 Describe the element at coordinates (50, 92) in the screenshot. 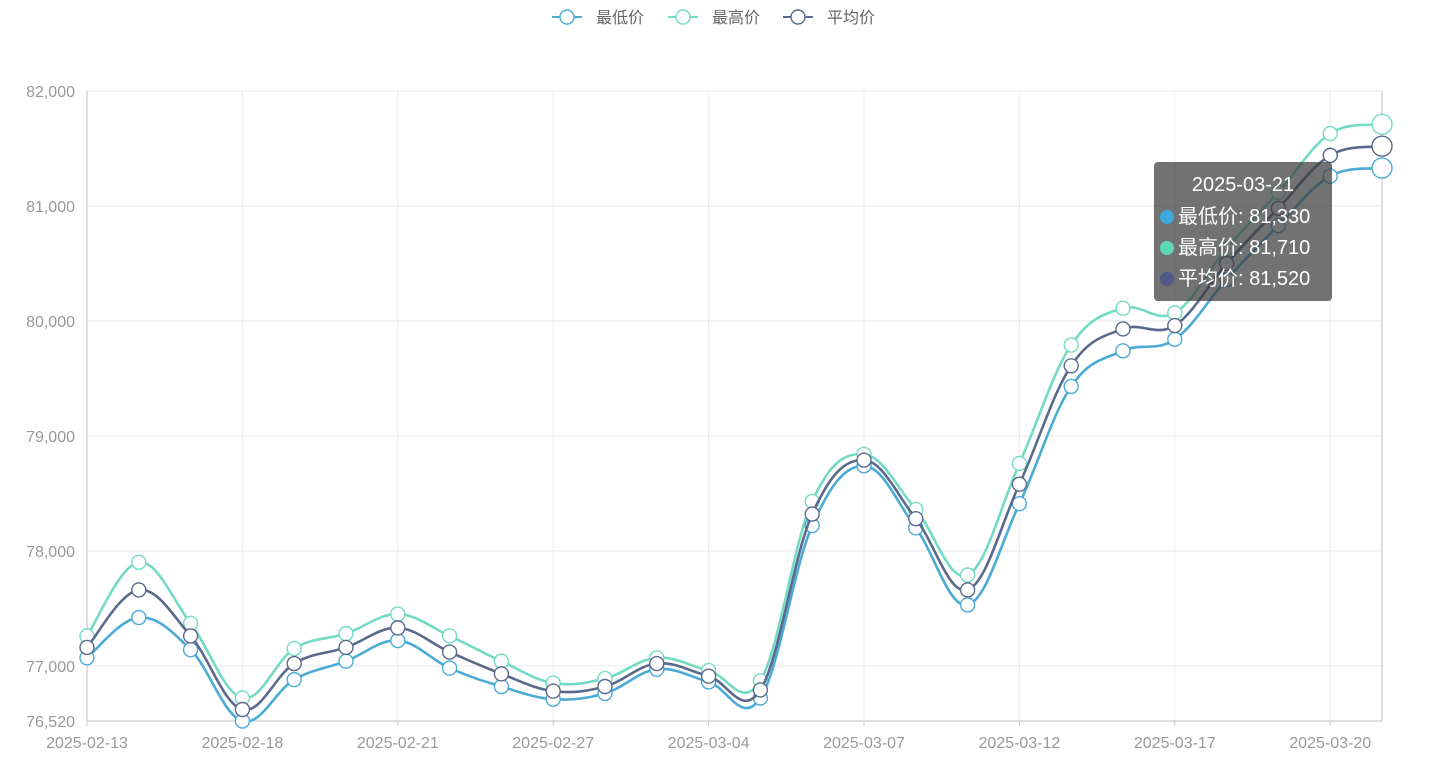

I see `y-tick-label: 82,000` at that location.